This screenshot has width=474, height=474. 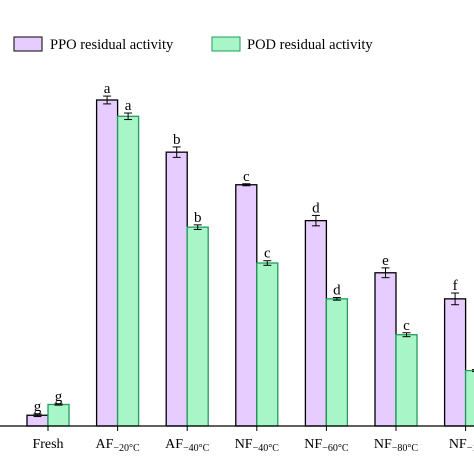 I want to click on sig-label-pod-2: b, so click(x=198, y=218).